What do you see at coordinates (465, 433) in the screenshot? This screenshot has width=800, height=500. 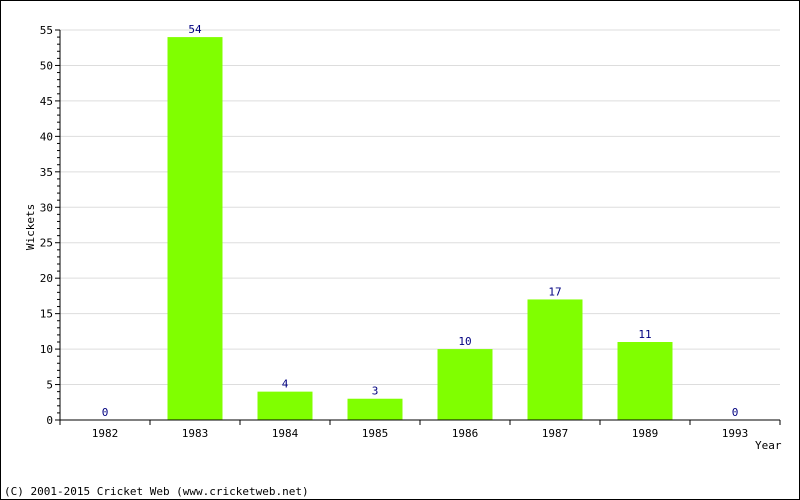 I see `x-tick-label: 1986` at bounding box center [465, 433].